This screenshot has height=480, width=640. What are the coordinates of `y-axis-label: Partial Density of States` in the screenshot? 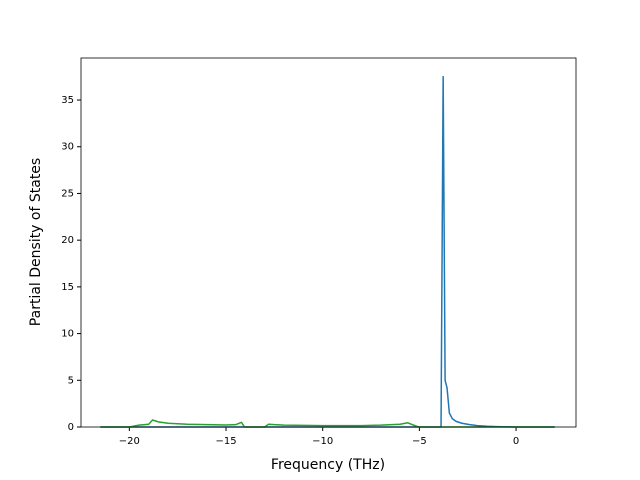 It's located at (36, 242).